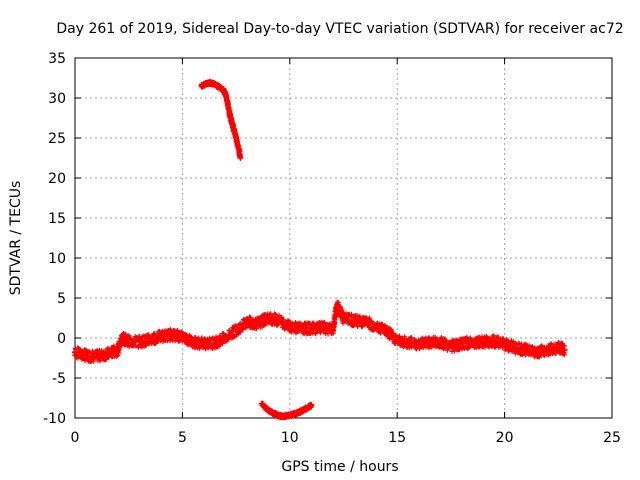  What do you see at coordinates (61, 299) in the screenshot?
I see `y-tick-label: 5` at bounding box center [61, 299].